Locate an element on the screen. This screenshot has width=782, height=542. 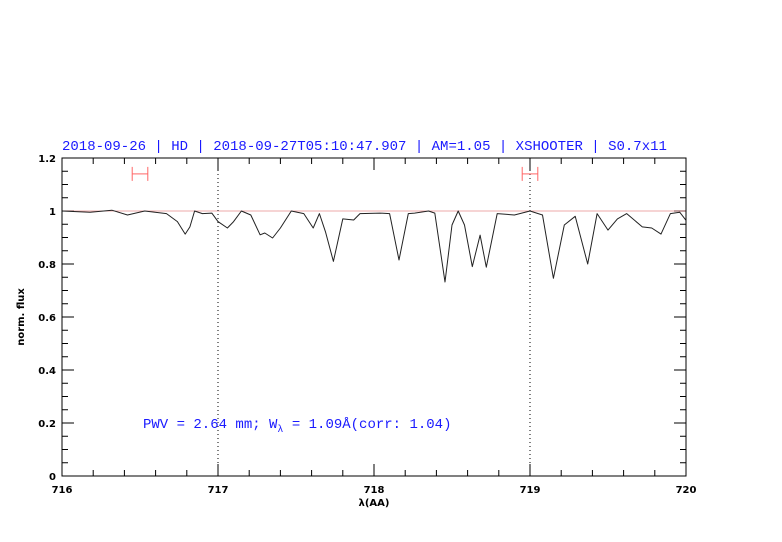
spectrum-line is located at coordinates (374, 246).